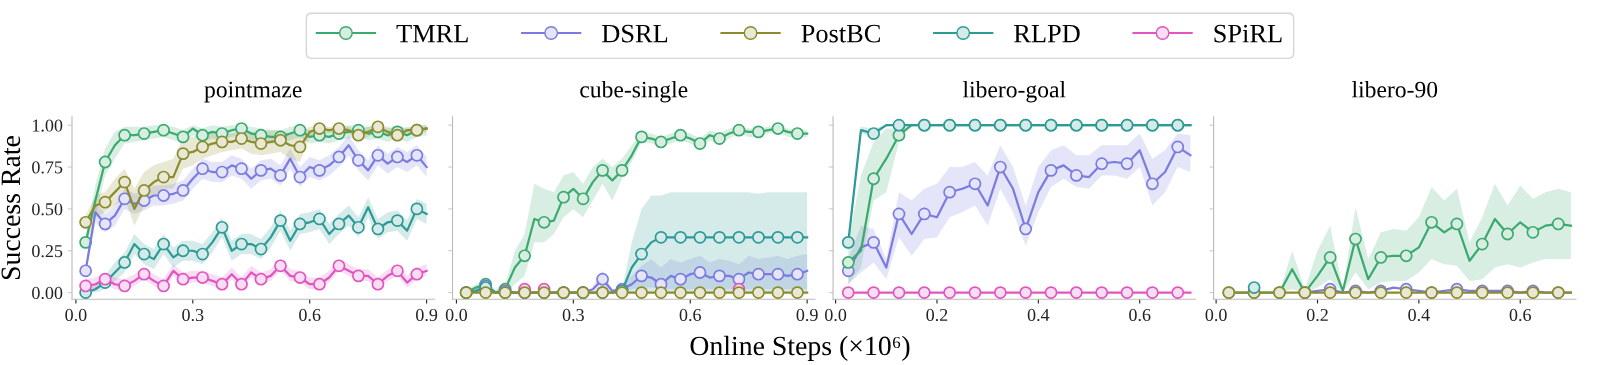 The width and height of the screenshot is (1600, 365). I want to click on y-tick-label: 0.75, so click(47, 167).